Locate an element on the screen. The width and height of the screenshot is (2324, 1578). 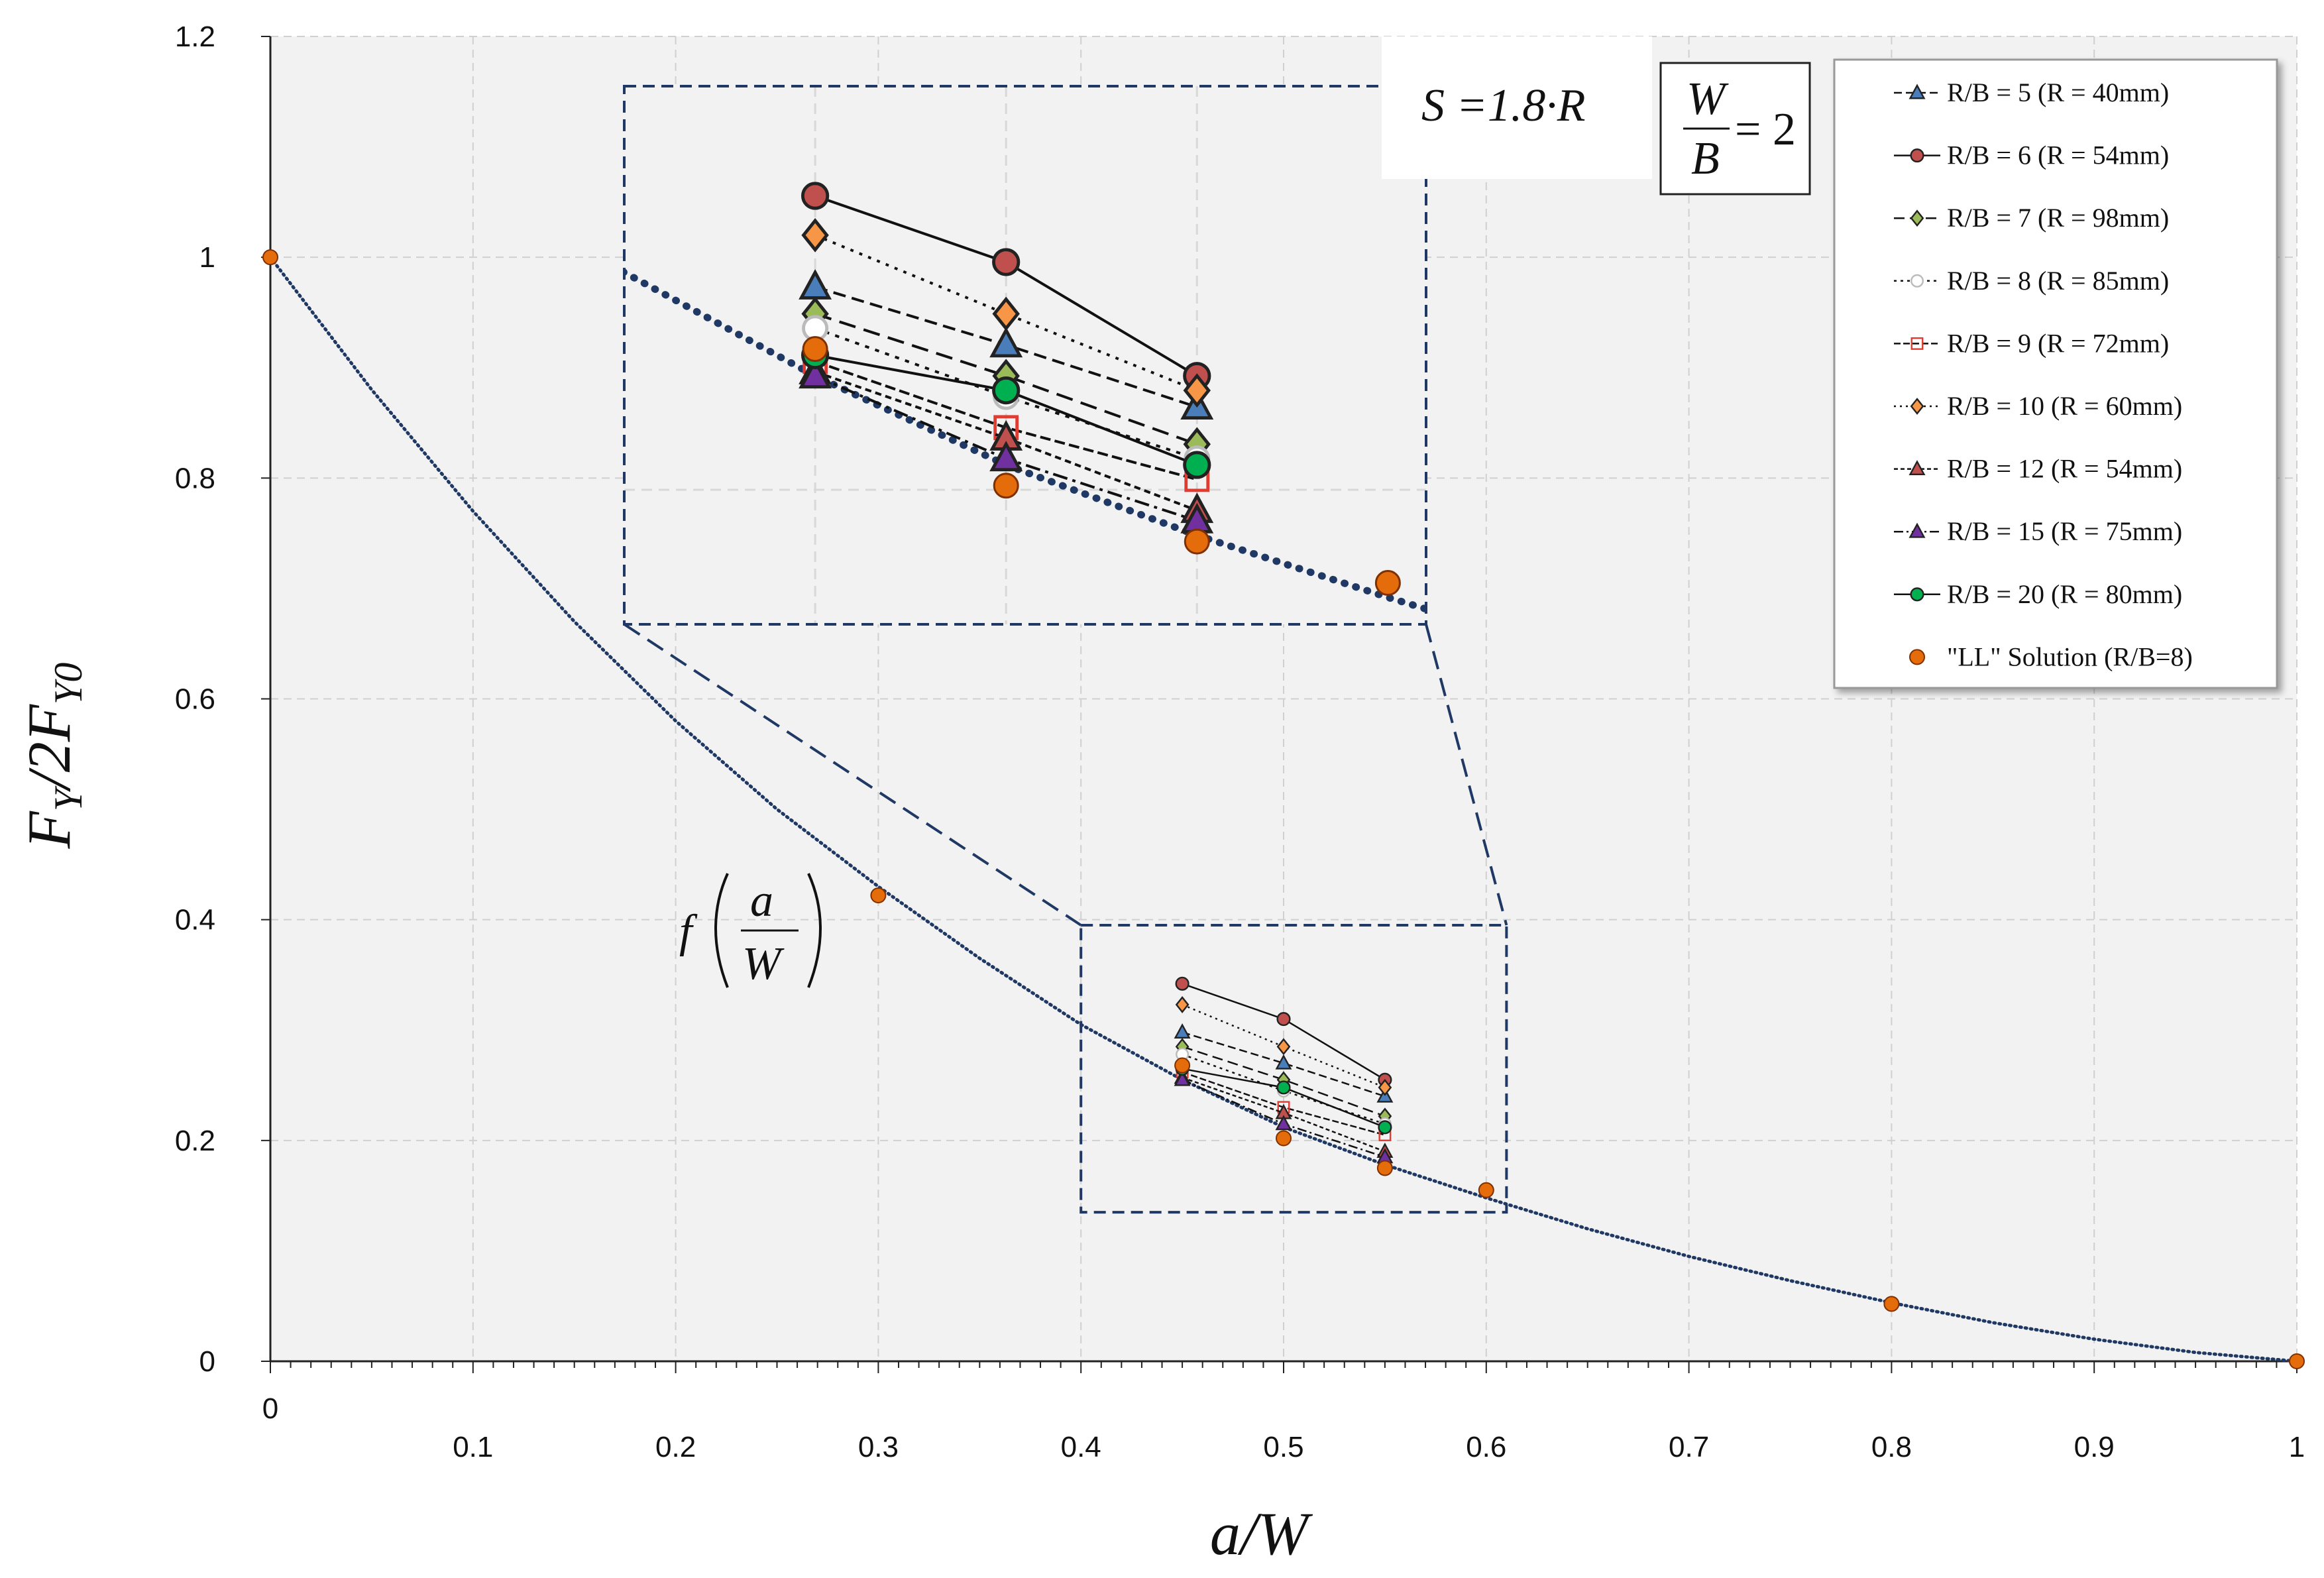
zoom-box is located at coordinates (1293, 1068).